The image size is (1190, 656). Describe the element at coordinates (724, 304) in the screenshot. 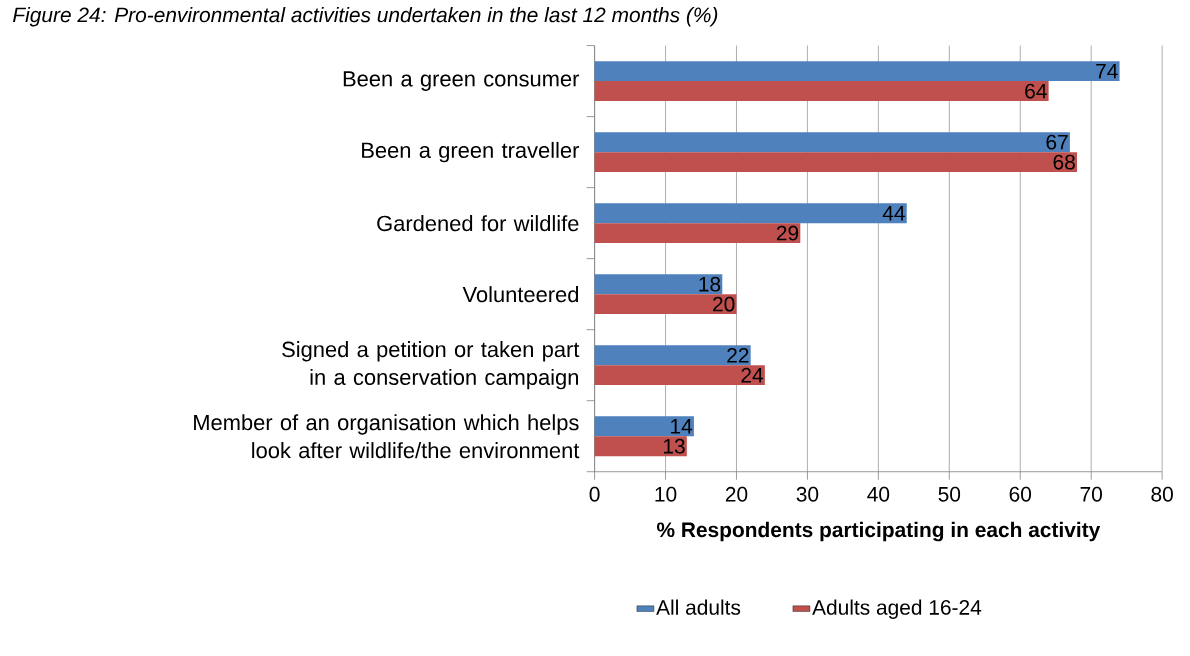

I see `data-label: 20` at that location.